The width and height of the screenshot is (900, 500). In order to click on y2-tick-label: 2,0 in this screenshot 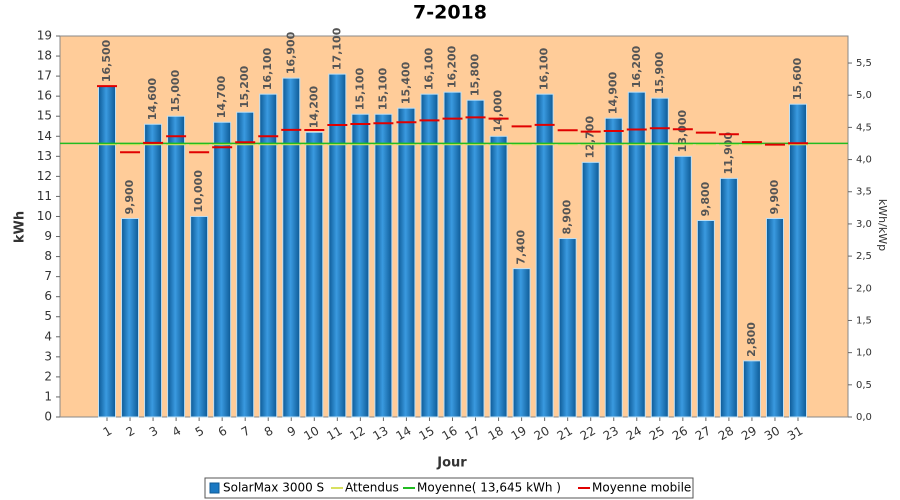, I will do `click(864, 288)`.